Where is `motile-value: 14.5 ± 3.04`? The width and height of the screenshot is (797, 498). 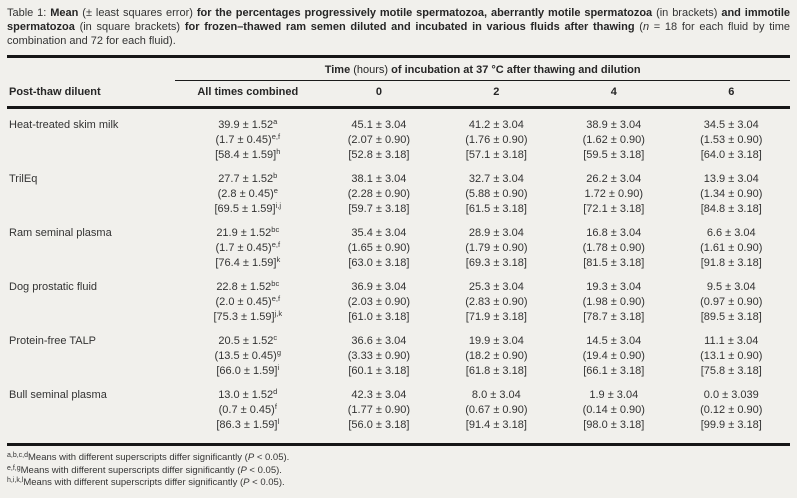 motile-value: 14.5 ± 3.04 is located at coordinates (614, 341).